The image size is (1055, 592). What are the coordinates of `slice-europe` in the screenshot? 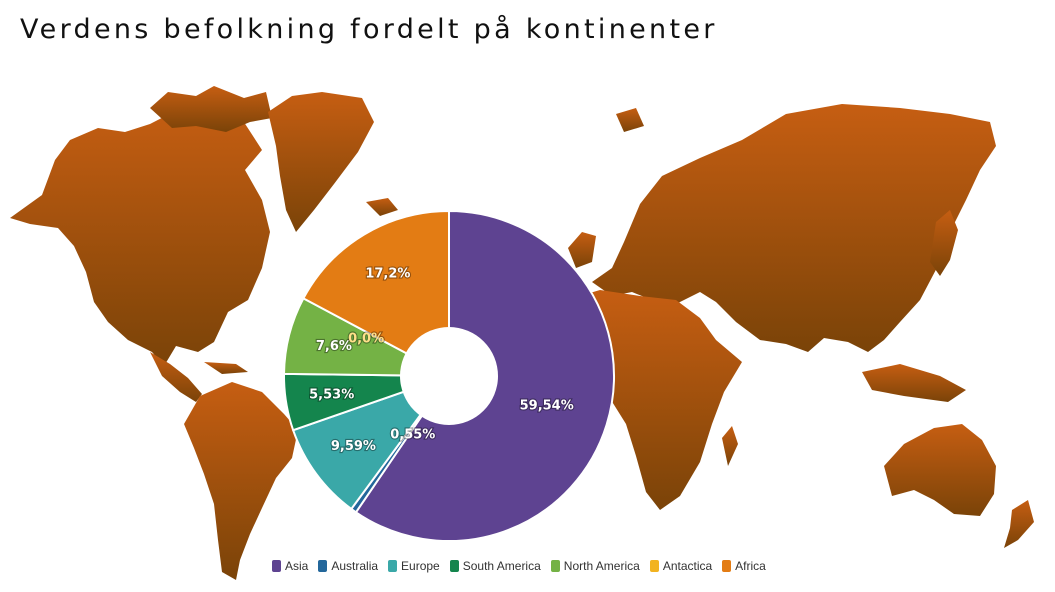 It's located at (371, 442).